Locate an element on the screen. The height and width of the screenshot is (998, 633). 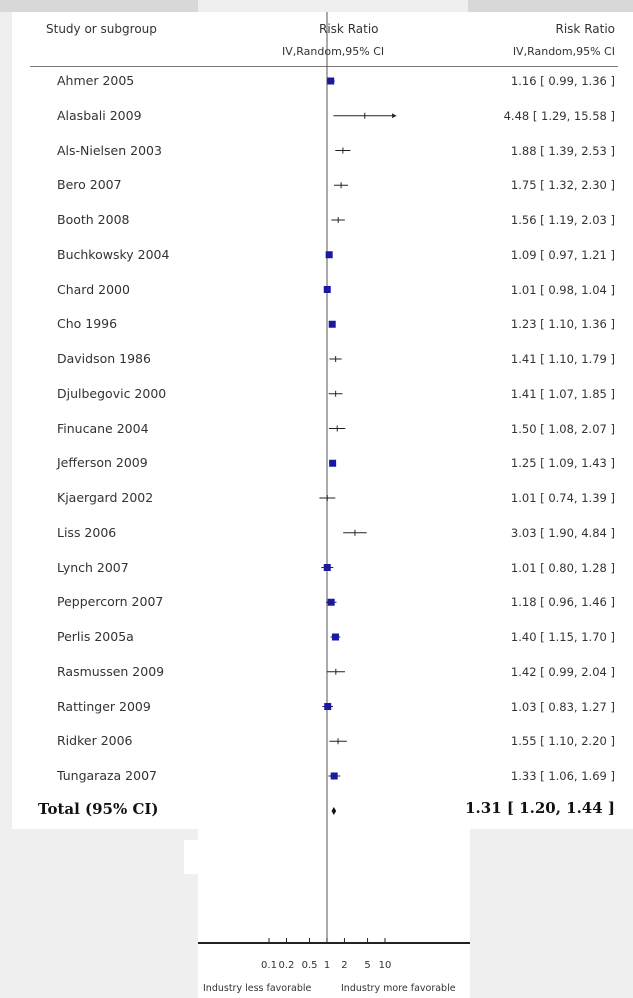
header-ci-subtitle: IV,Random,95% CI is located at coordinates (563, 51).